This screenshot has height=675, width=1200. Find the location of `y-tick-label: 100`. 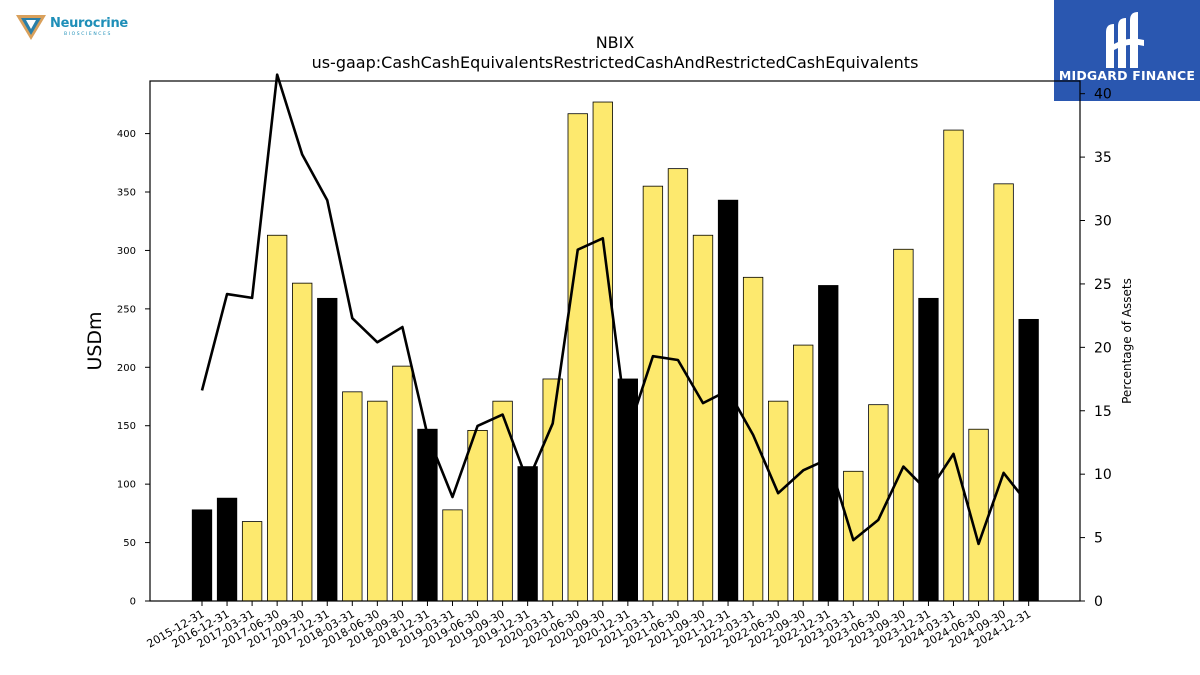

y-tick-label: 100 is located at coordinates (126, 485).